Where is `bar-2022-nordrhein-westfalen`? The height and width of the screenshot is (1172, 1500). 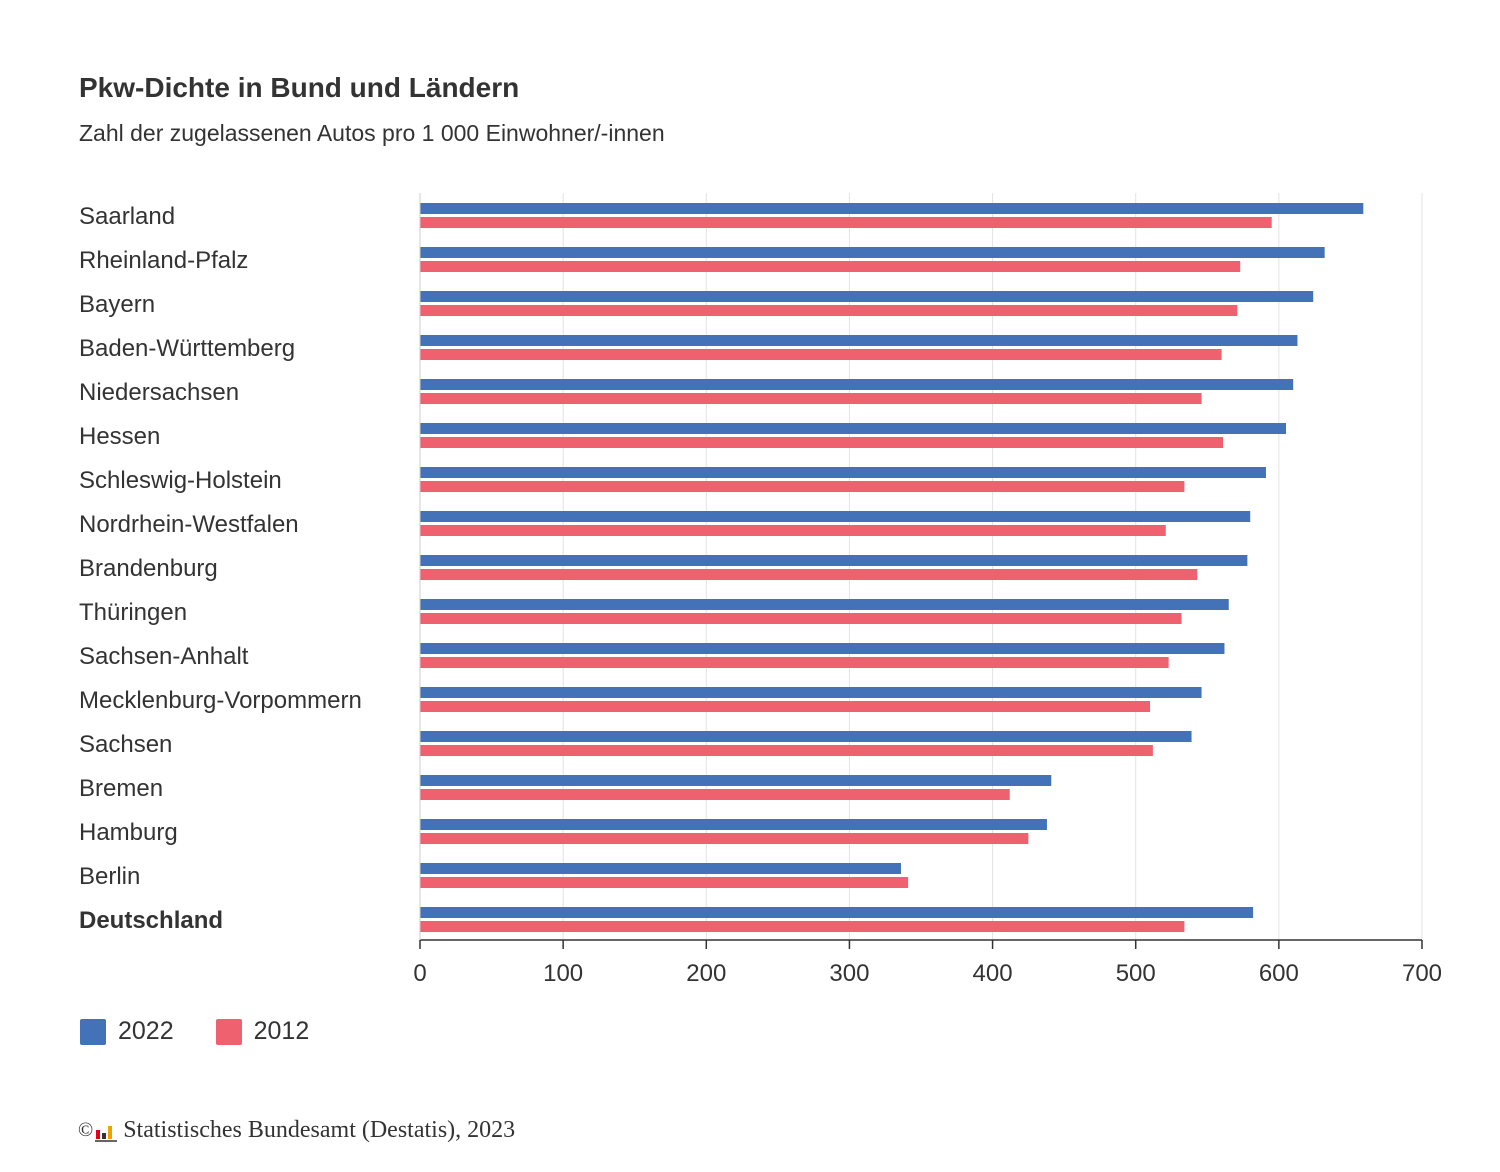
bar-2022-nordrhein-westfalen is located at coordinates (835, 516).